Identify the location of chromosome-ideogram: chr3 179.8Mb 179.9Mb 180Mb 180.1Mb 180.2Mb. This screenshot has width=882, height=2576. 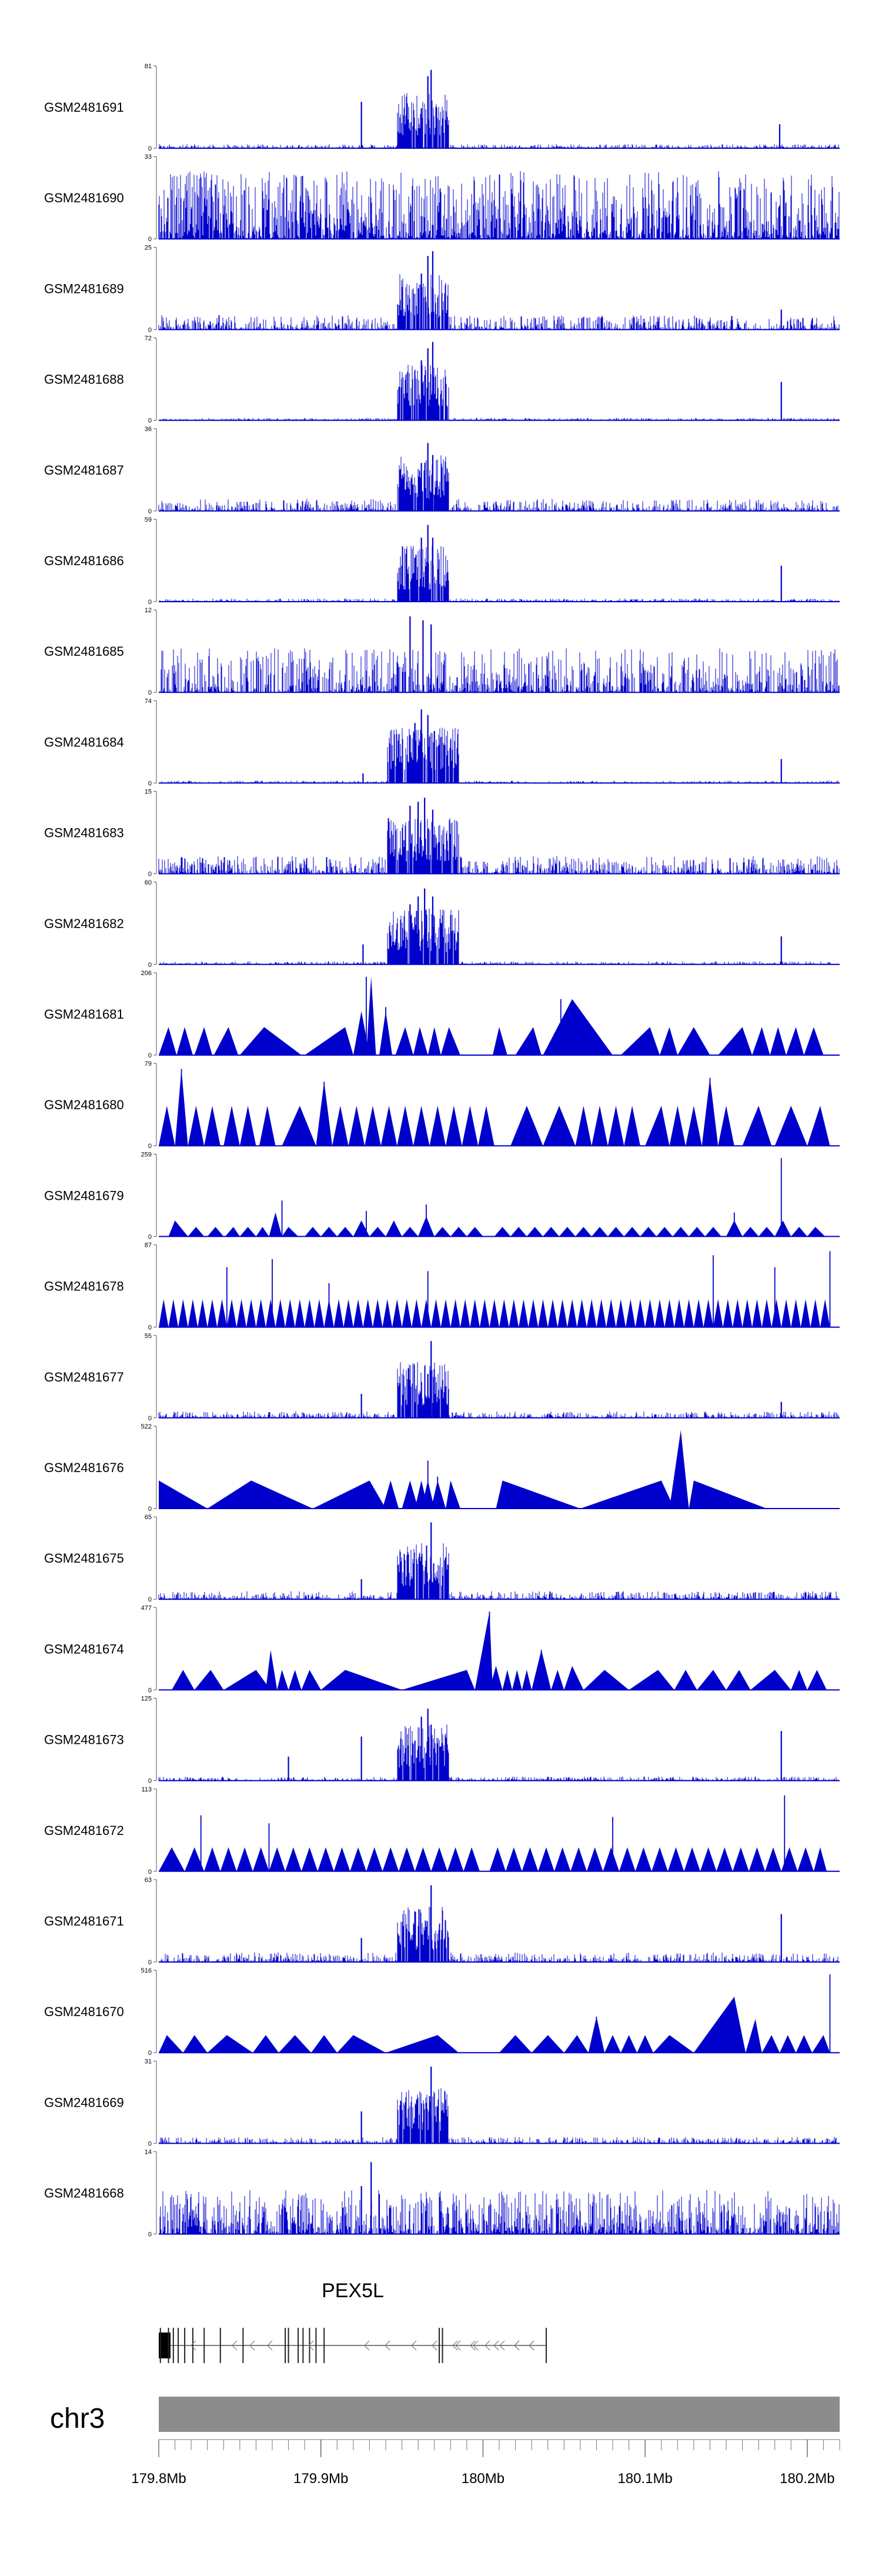
(445, 2442).